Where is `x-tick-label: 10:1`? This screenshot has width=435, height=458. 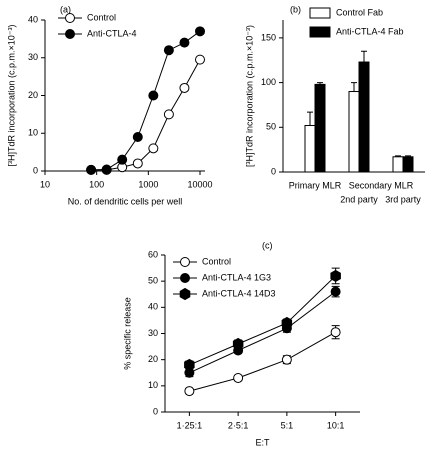
x-tick-label: 10:1 is located at coordinates (336, 425).